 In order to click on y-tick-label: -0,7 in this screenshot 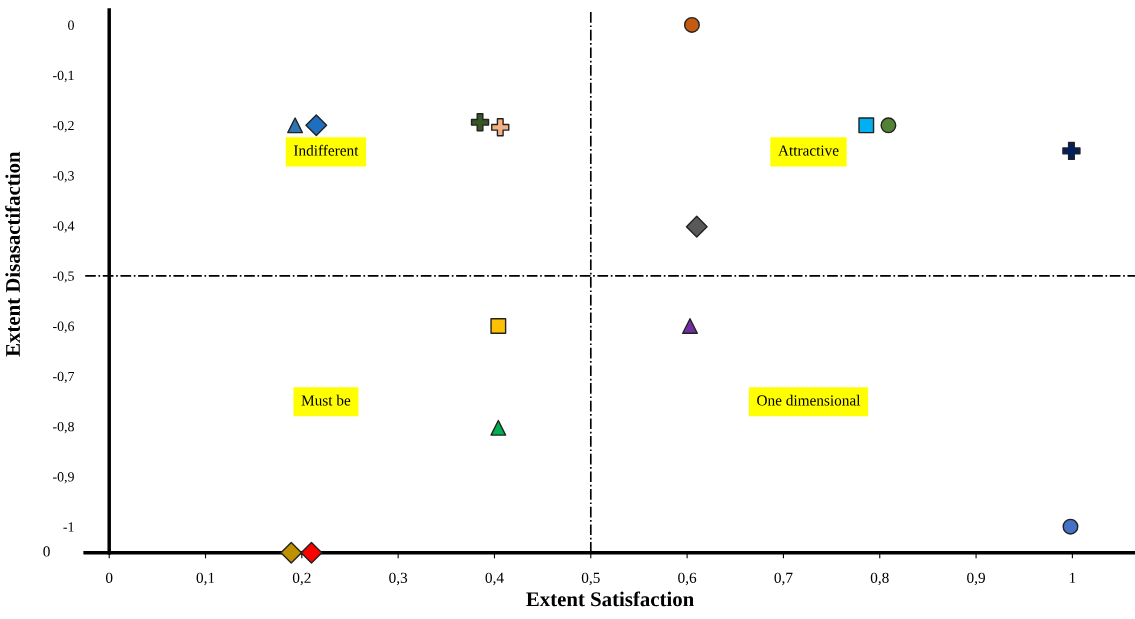, I will do `click(64, 377)`.